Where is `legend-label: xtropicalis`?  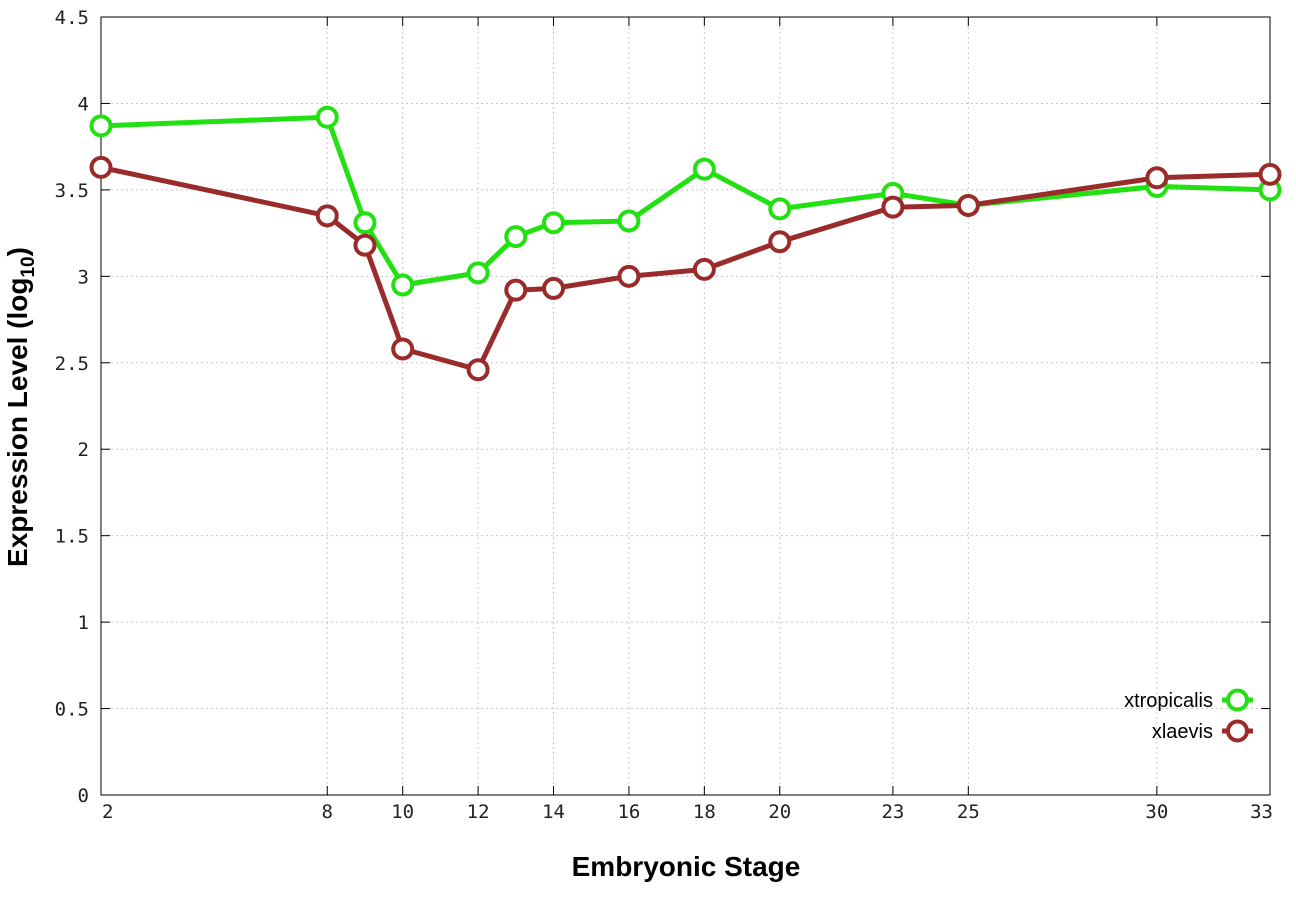
legend-label: xtropicalis is located at coordinates (1168, 701).